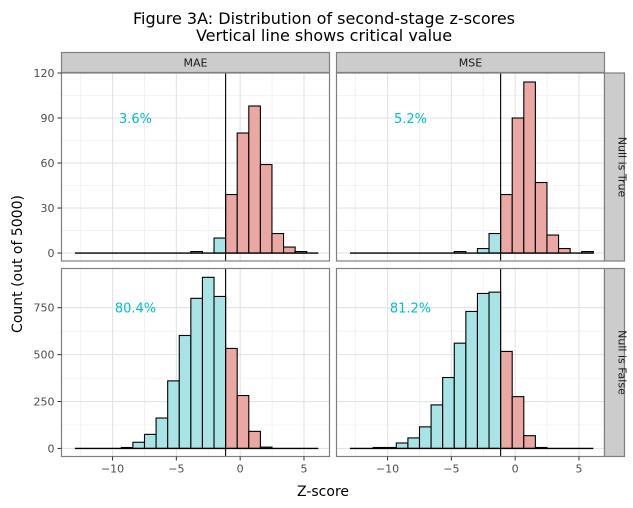 This screenshot has height=508, width=633. What do you see at coordinates (44, 73) in the screenshot?
I see `y-tick-label: 120` at bounding box center [44, 73].